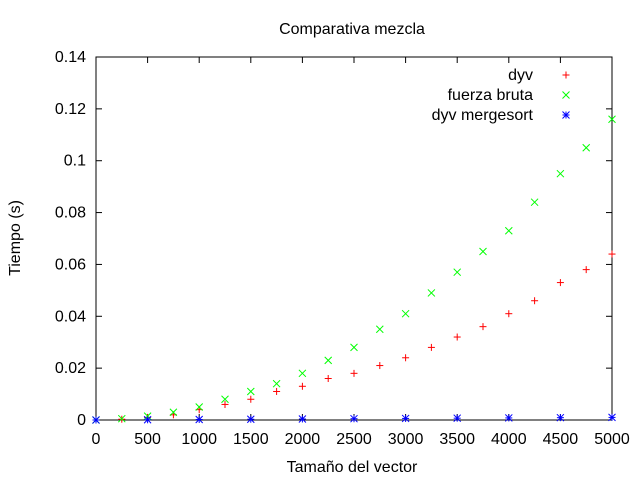  I want to click on x-axis-label: Tamaño del vector, so click(352, 467).